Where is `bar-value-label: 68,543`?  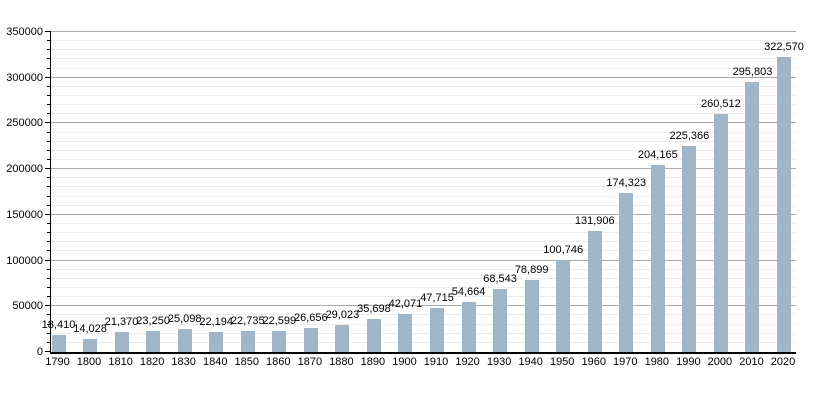 bar-value-label: 68,543 is located at coordinates (500, 279).